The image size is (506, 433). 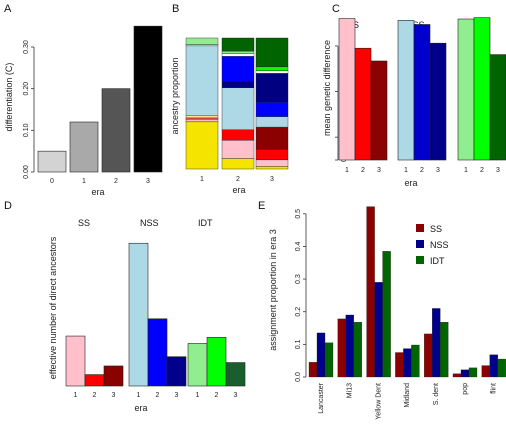 What do you see at coordinates (97, 192) in the screenshot?
I see `a-x-axis-label: era` at bounding box center [97, 192].